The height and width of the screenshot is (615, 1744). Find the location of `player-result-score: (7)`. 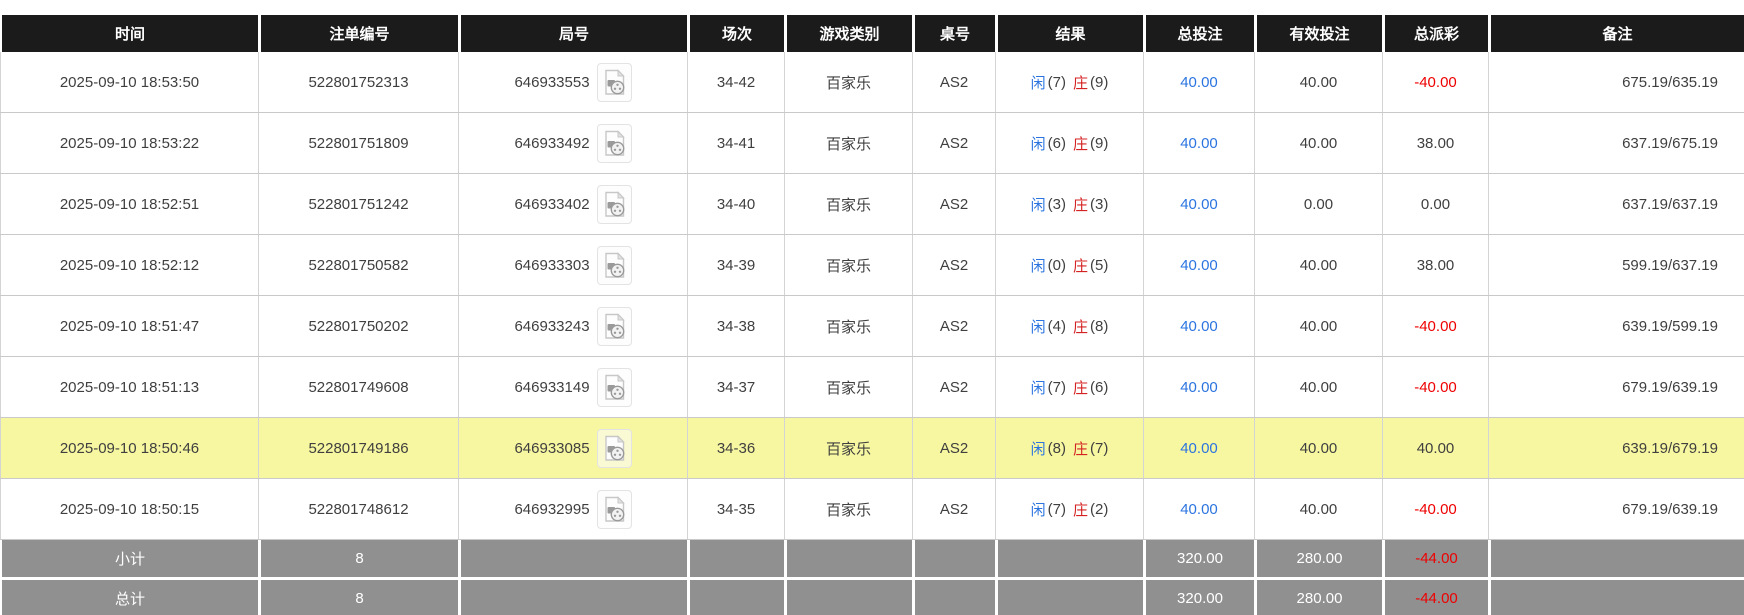

player-result-score: (7) is located at coordinates (1056, 387).